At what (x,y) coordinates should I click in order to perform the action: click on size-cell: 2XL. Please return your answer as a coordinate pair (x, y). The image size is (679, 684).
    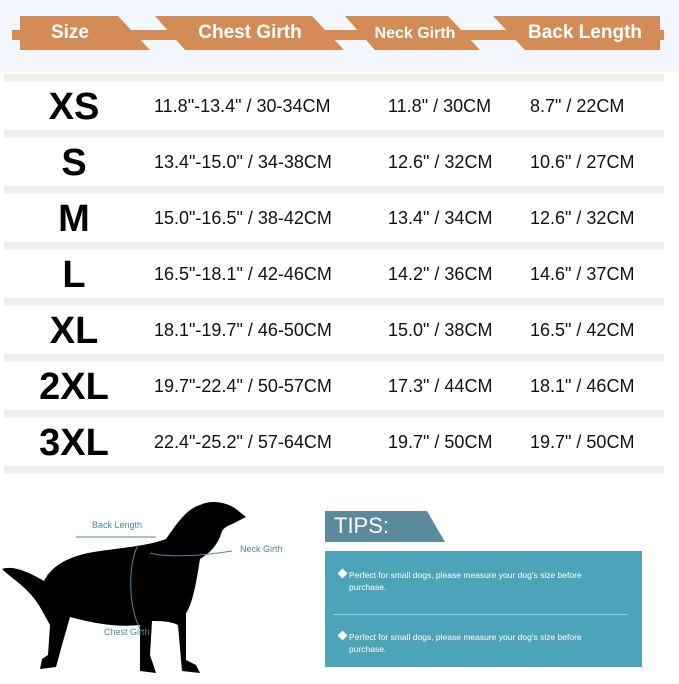
    Looking at the image, I should click on (74, 387).